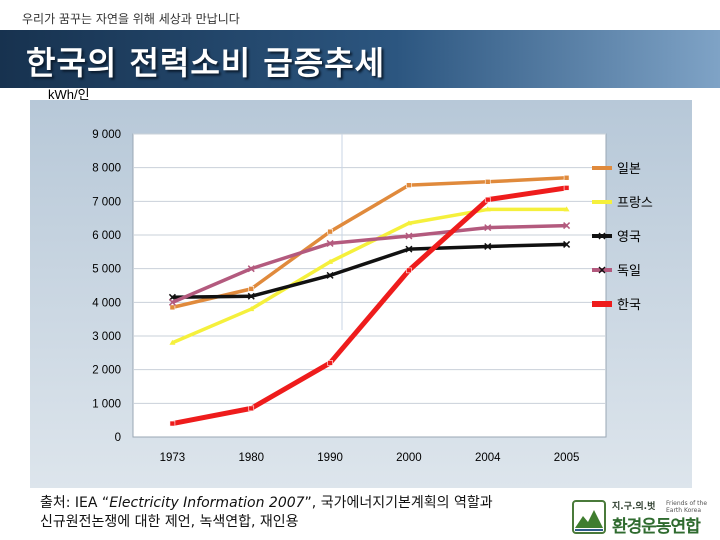 This screenshot has width=720, height=540. I want to click on y-tick-label: 3 000, so click(106, 337).